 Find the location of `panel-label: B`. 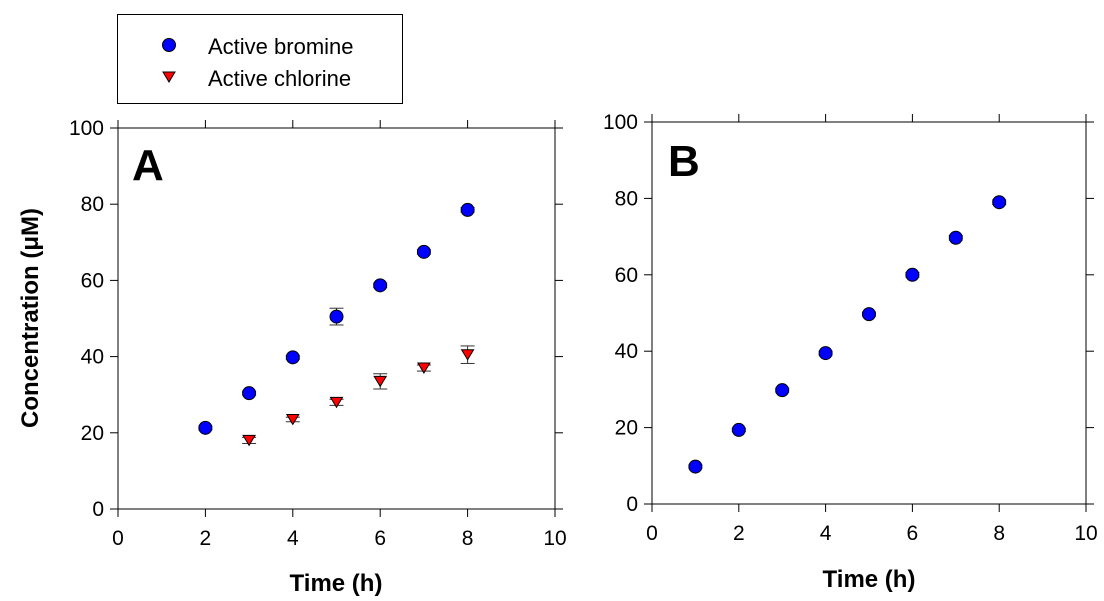

panel-label: B is located at coordinates (684, 161).